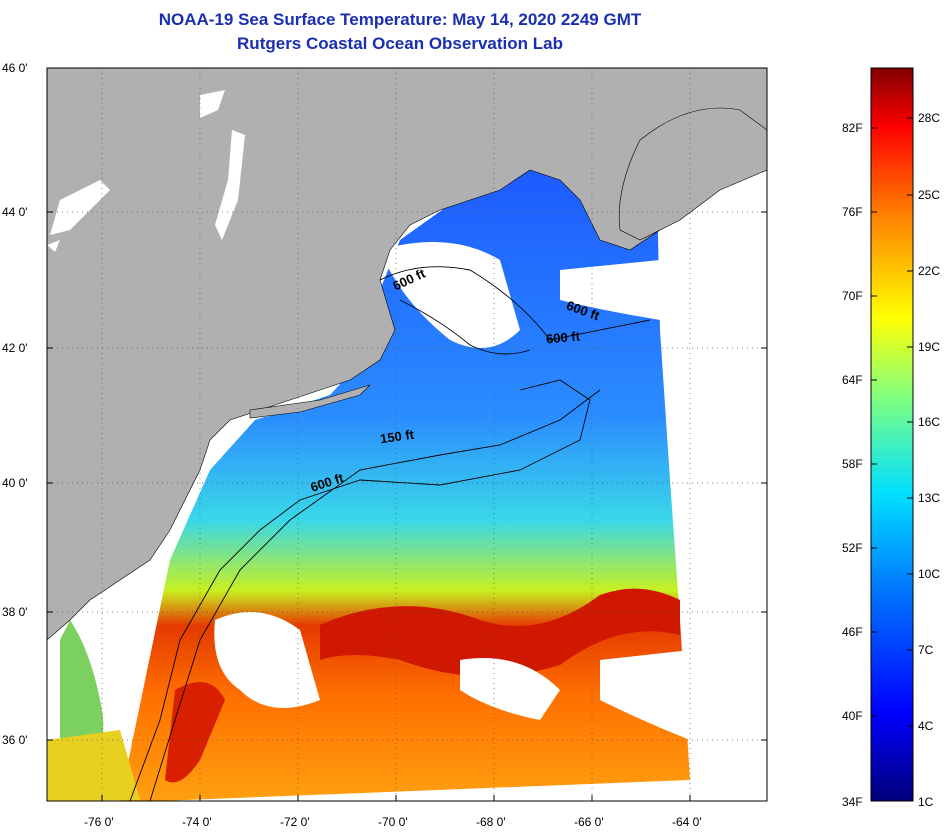  What do you see at coordinates (15, 740) in the screenshot?
I see `lat-label: 36 0'` at bounding box center [15, 740].